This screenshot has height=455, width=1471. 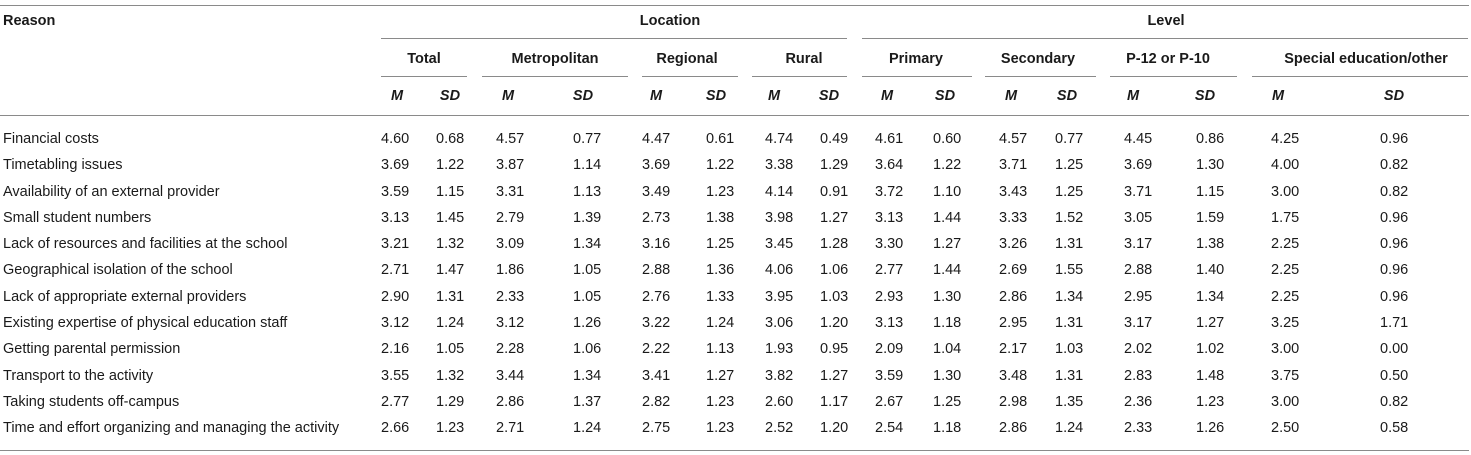 What do you see at coordinates (1394, 323) in the screenshot?
I see `sd-cell: 1.71` at bounding box center [1394, 323].